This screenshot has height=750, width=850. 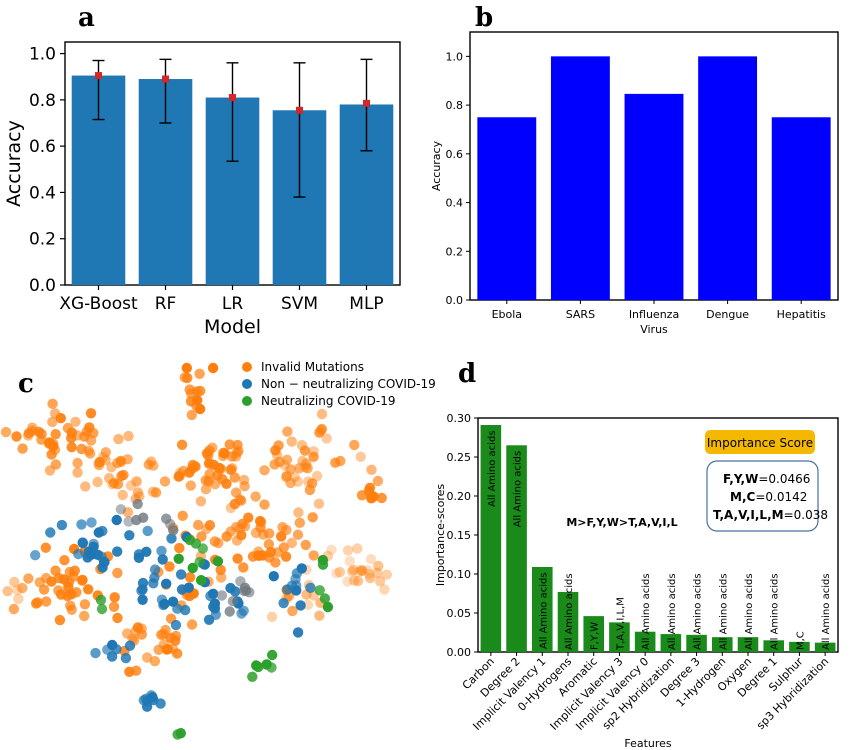 I want to click on panel-d-ytick-label: 0.20, so click(x=459, y=496).